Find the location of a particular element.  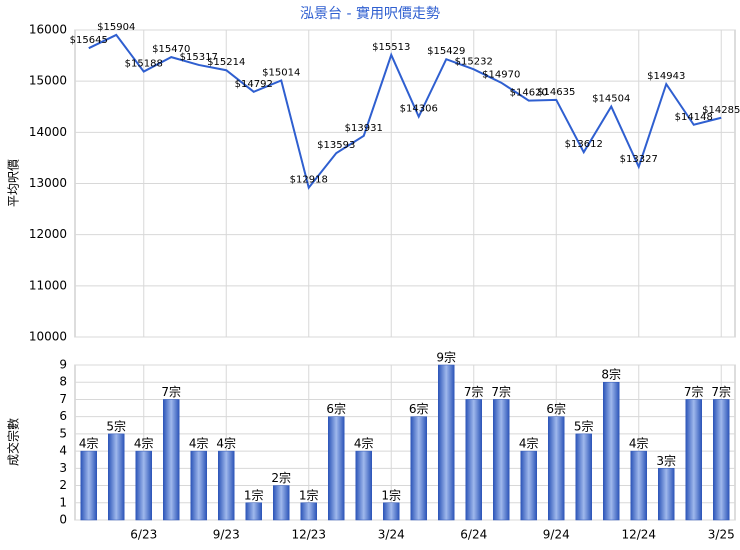

value-label: $14306 is located at coordinates (419, 109).